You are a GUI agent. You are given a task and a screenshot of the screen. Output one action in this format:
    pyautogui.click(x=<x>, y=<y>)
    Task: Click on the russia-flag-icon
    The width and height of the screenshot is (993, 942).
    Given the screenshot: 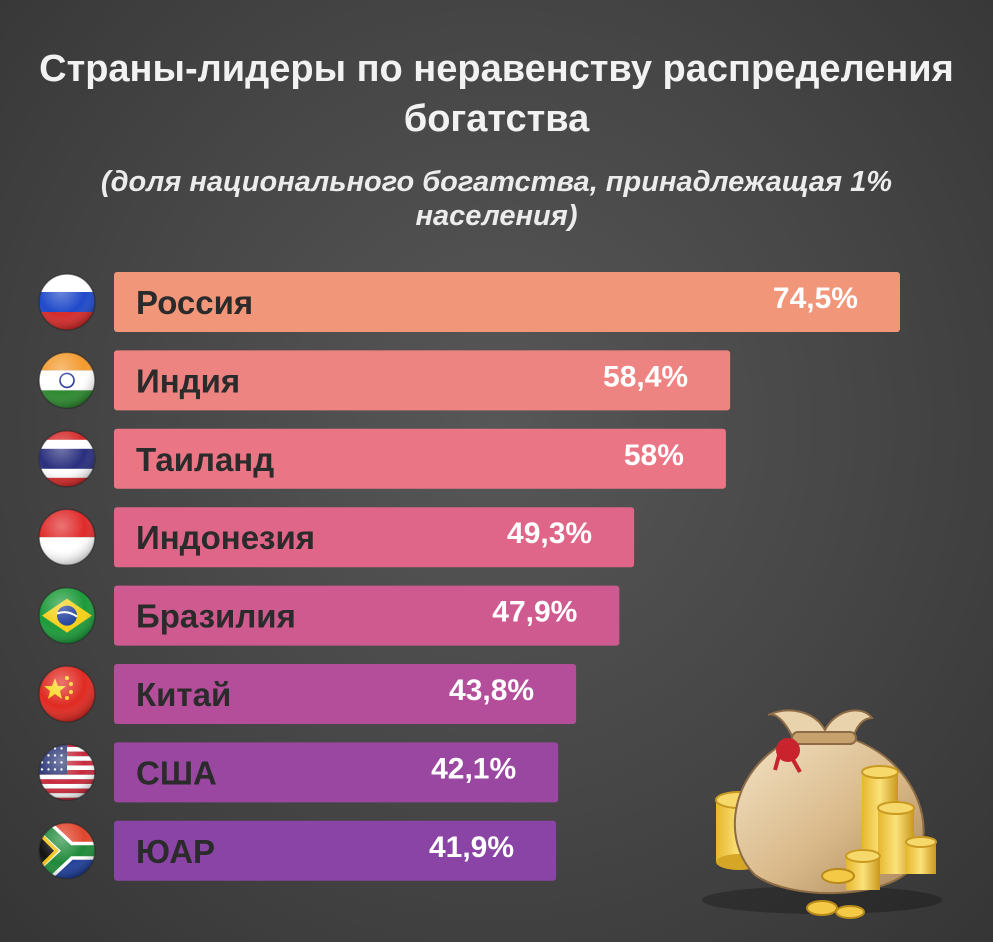 What is the action you would take?
    pyautogui.click(x=67, y=302)
    